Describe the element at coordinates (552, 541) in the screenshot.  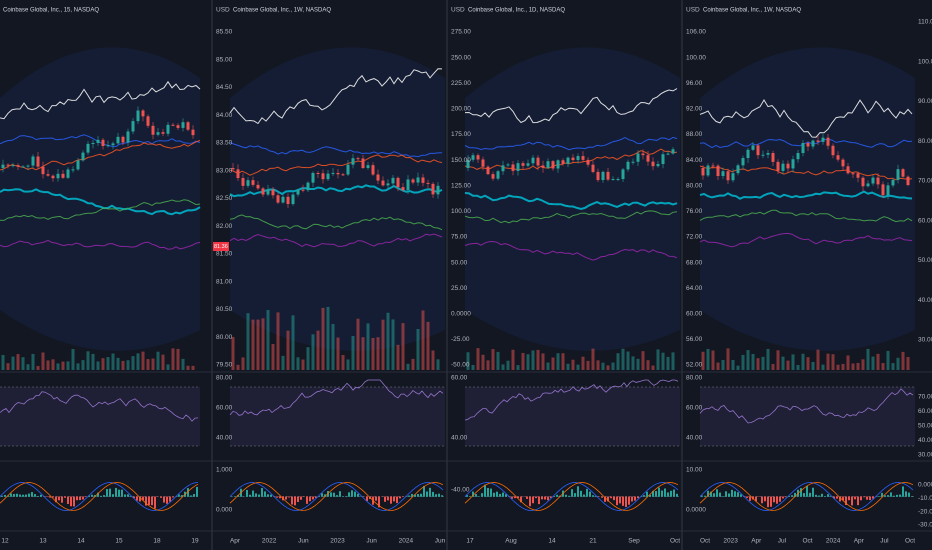
I see `time-label: 14` at that location.